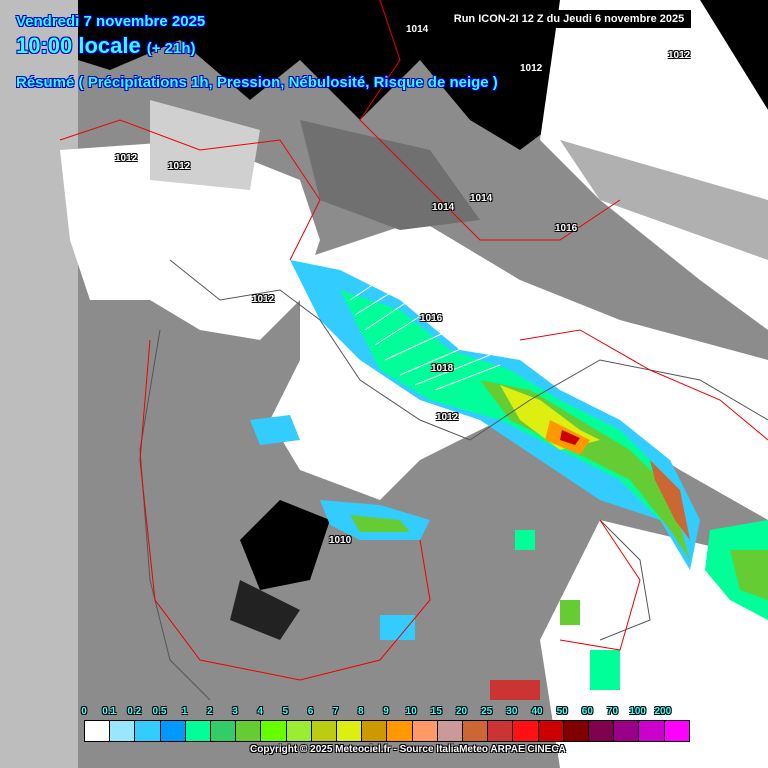 This screenshot has height=768, width=768. I want to click on legend-label: 60, so click(587, 711).